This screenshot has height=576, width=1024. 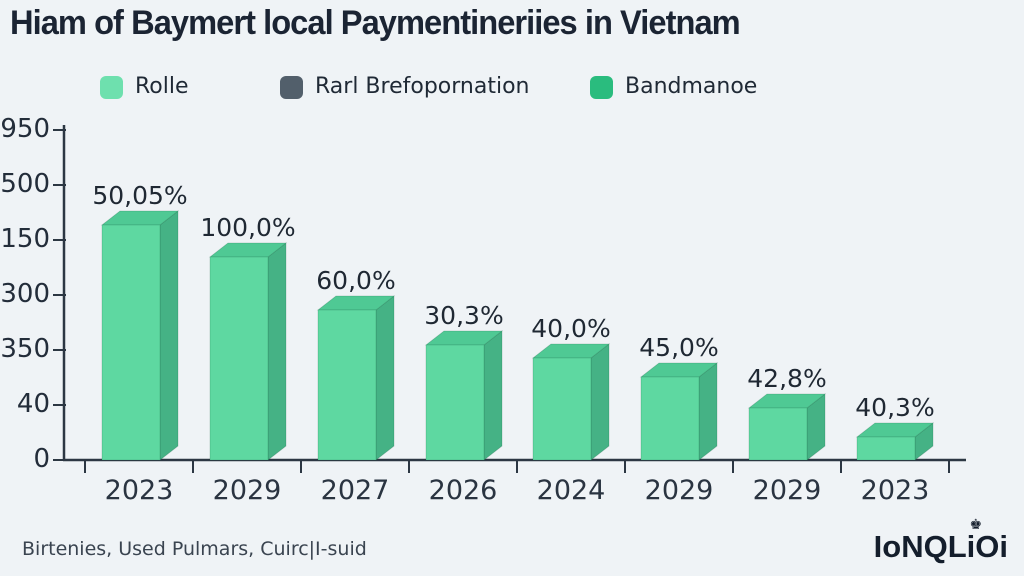 What do you see at coordinates (355, 490) in the screenshot?
I see `x-tick-label: 2027` at bounding box center [355, 490].